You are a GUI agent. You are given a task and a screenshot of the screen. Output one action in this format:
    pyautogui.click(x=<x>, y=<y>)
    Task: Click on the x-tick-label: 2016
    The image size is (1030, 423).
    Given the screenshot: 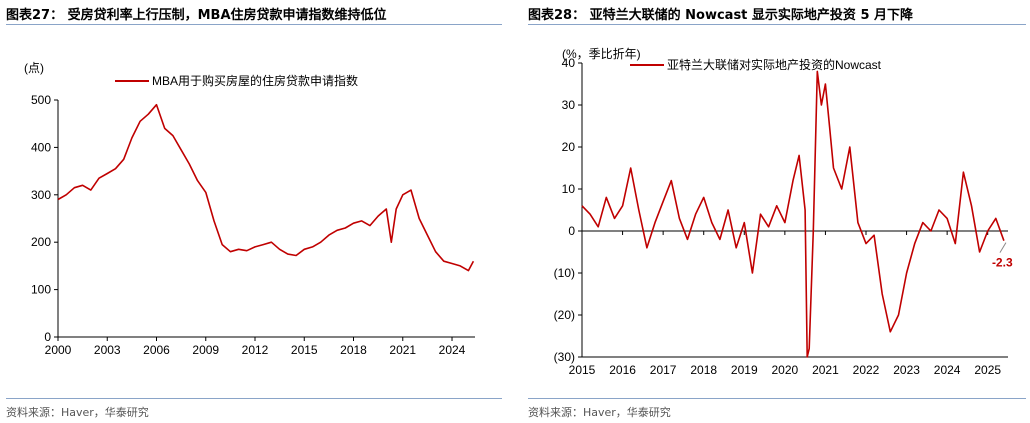 What is the action you would take?
    pyautogui.click(x=622, y=370)
    